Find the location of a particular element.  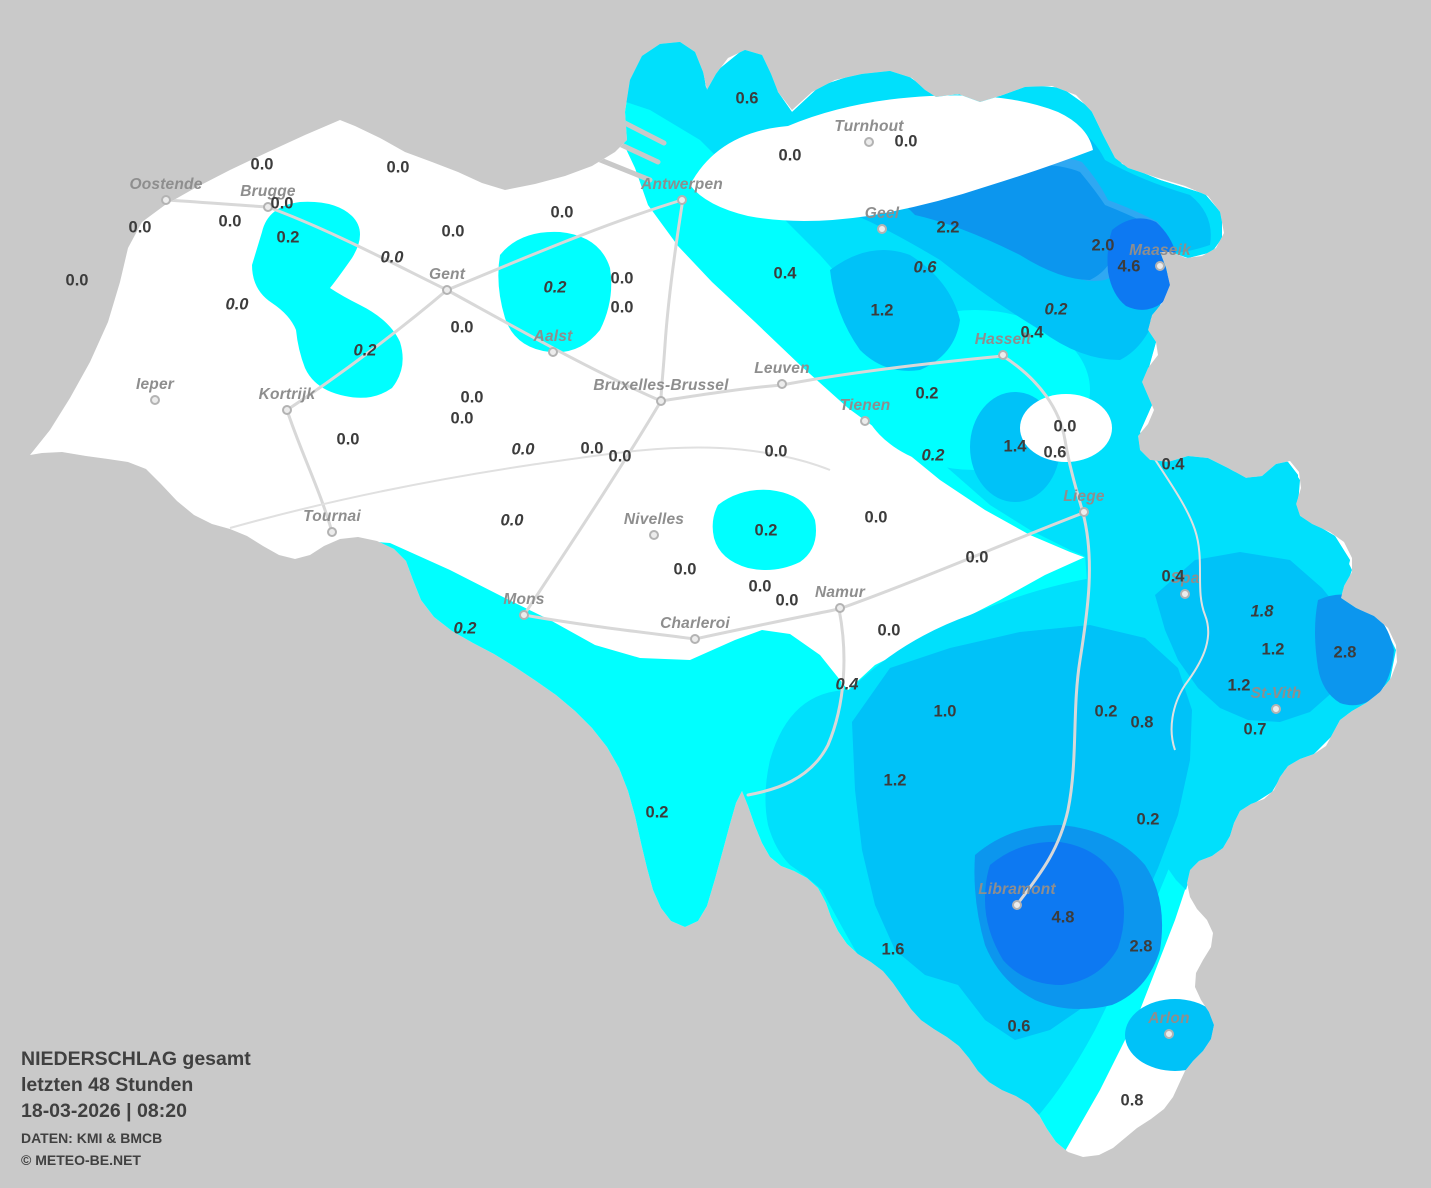

city-label-gent: Gent is located at coordinates (447, 274).